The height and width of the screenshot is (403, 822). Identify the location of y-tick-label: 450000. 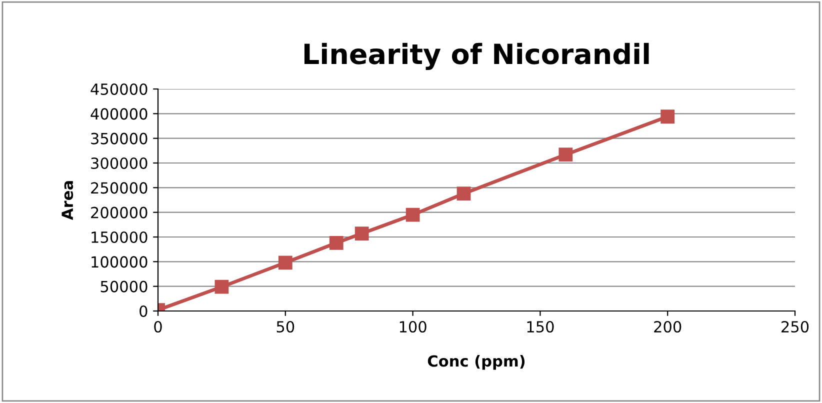
(119, 89).